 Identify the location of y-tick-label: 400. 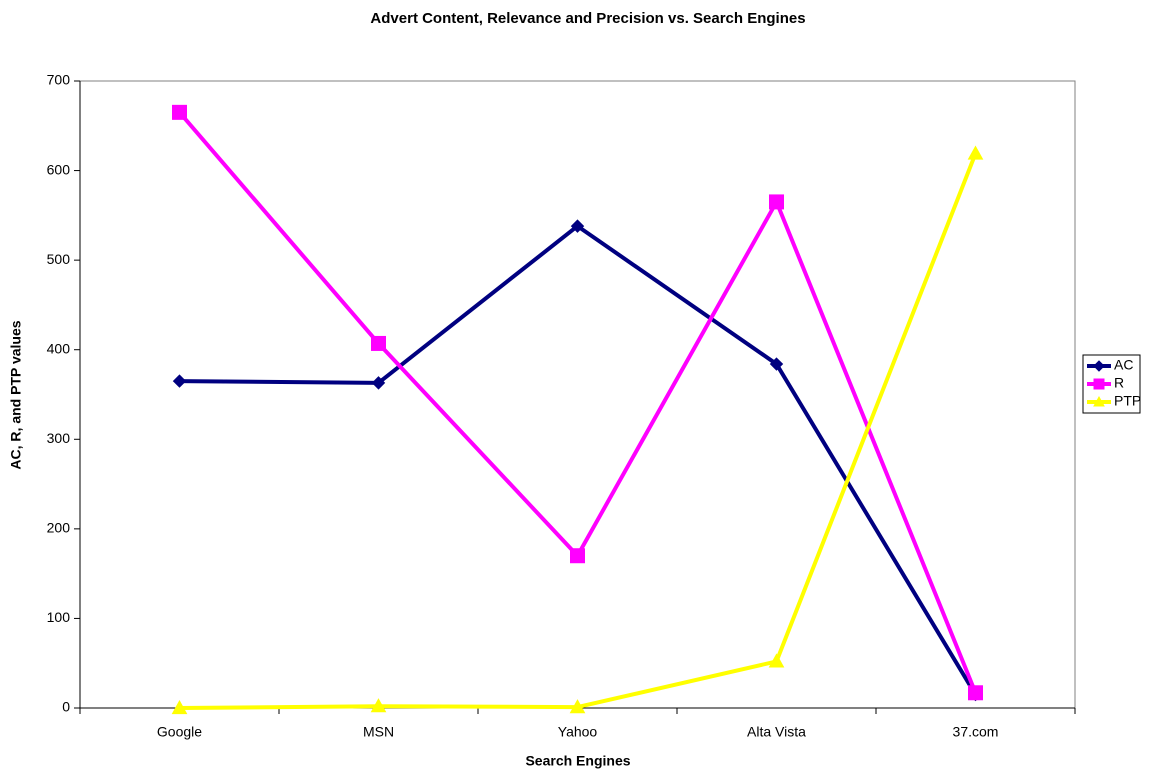
(59, 348).